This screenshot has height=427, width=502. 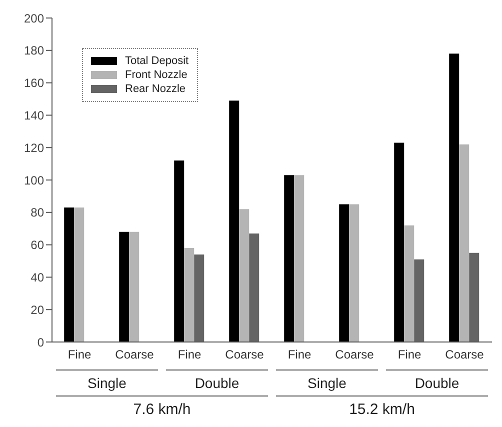 I want to click on y-tick-label: 80, so click(x=37, y=213).